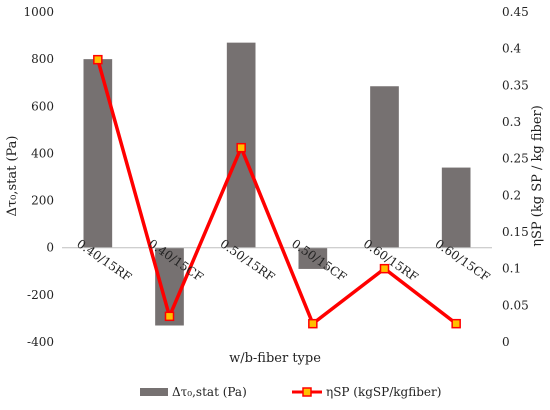 The width and height of the screenshot is (550, 410). I want to click on y2-tick-label-4: 0.2, so click(511, 195).